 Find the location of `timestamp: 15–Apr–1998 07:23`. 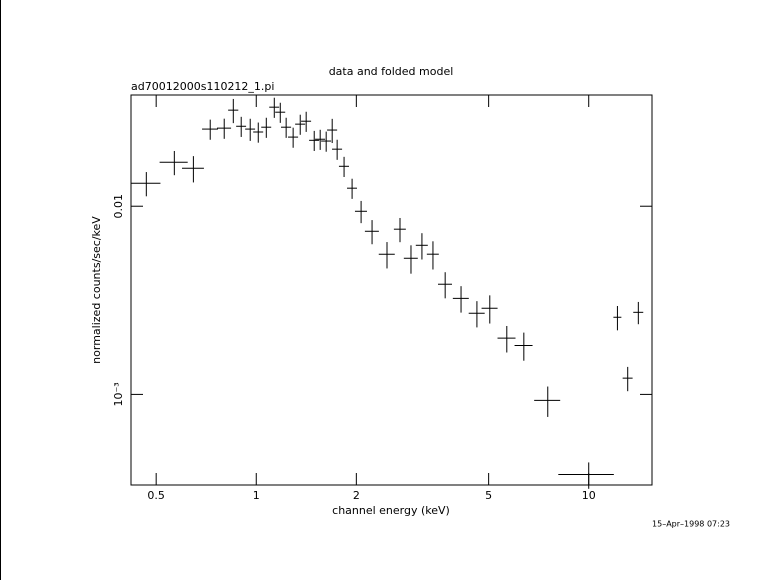

timestamp: 15–Apr–1998 07:23 is located at coordinates (691, 524).